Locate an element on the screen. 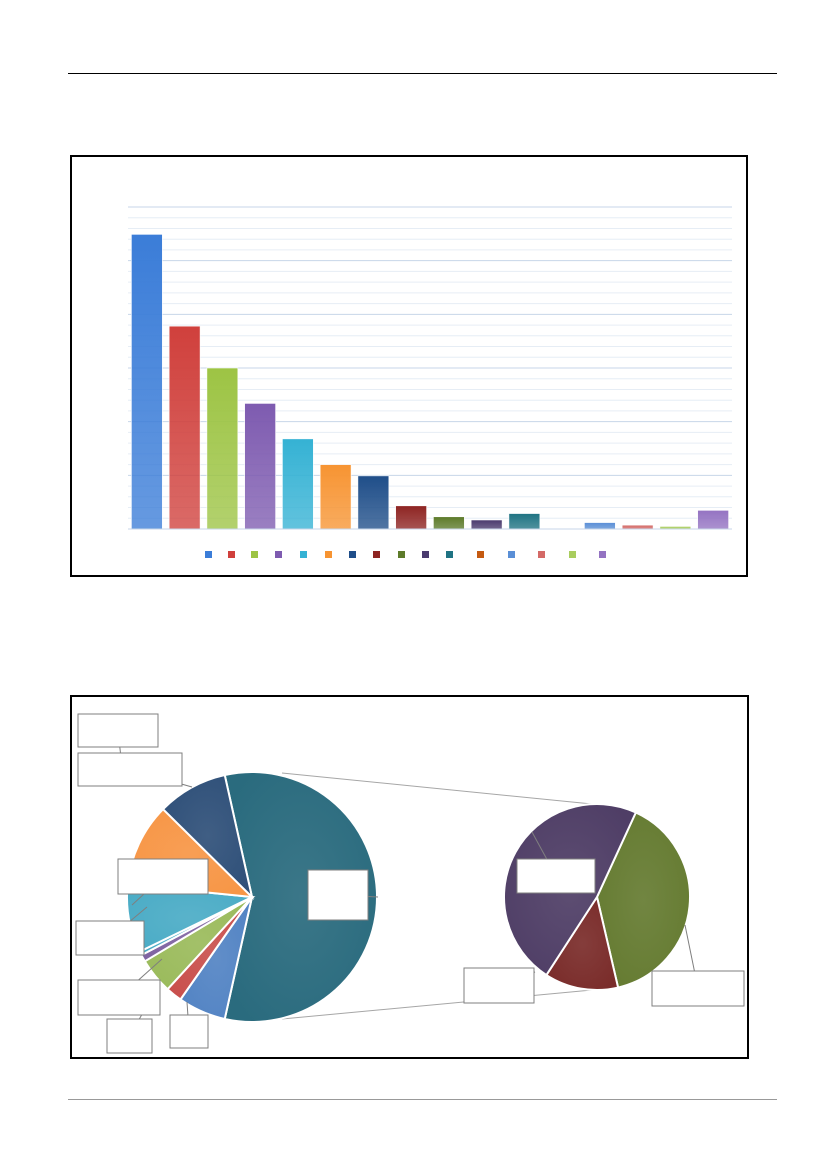 The image size is (827, 1169). footer-rule is located at coordinates (422, 1099).